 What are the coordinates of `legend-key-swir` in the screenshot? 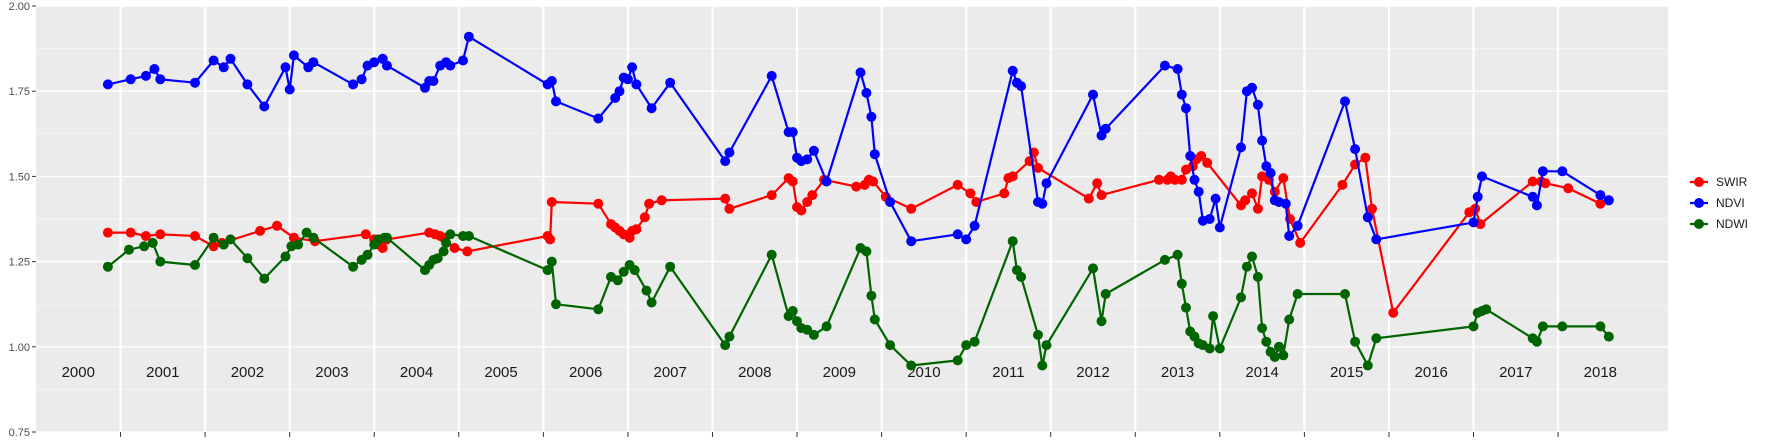 It's located at (1699, 182).